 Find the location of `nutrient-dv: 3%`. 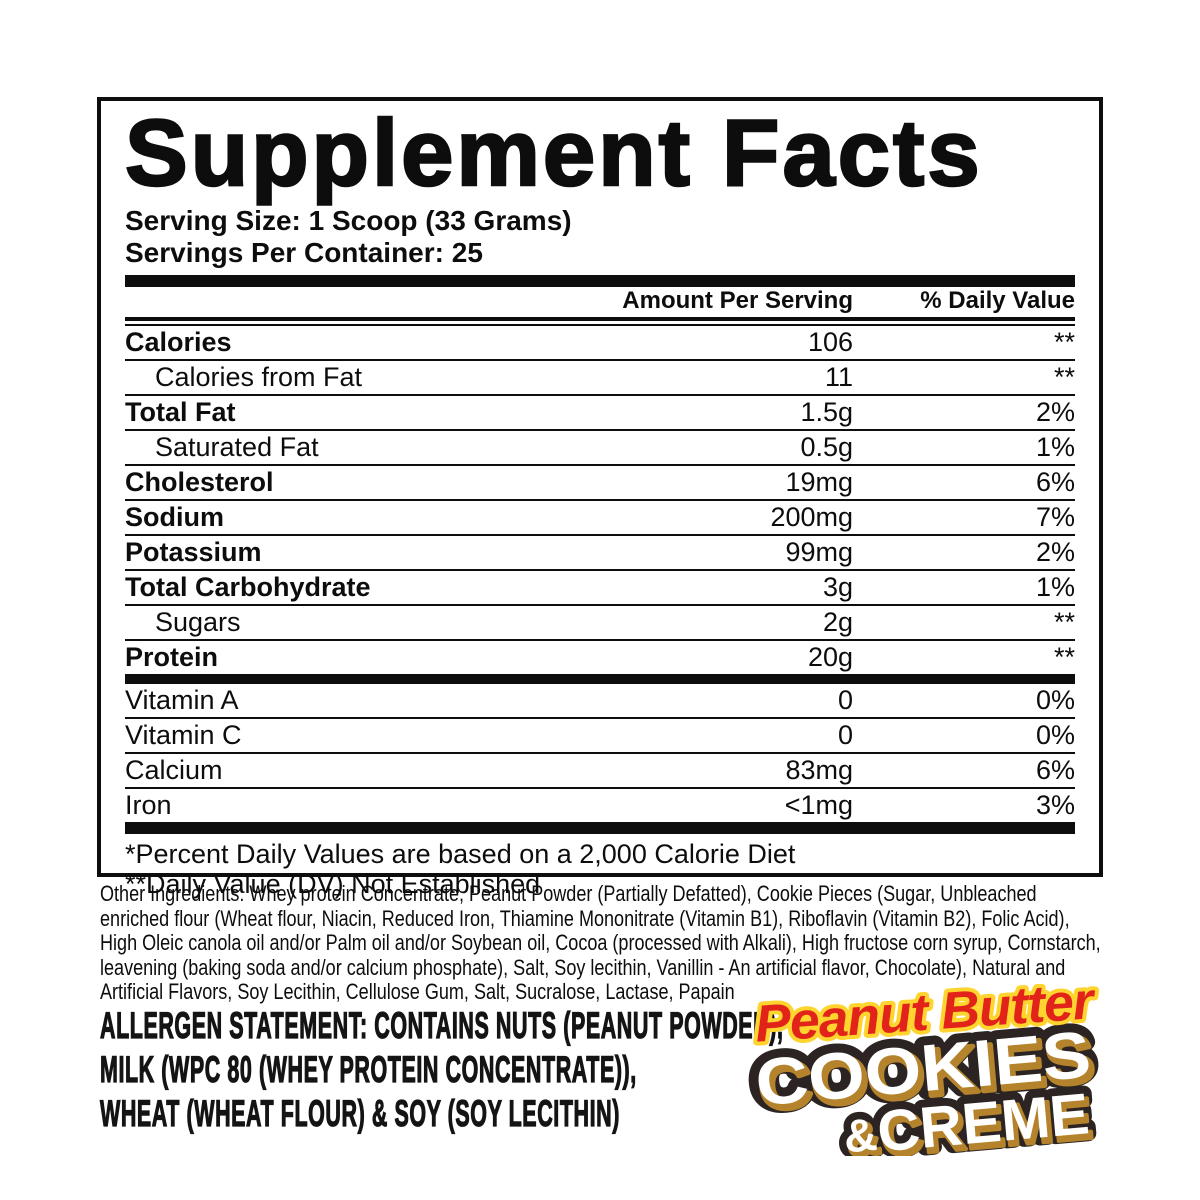

nutrient-dv: 3% is located at coordinates (1055, 805).